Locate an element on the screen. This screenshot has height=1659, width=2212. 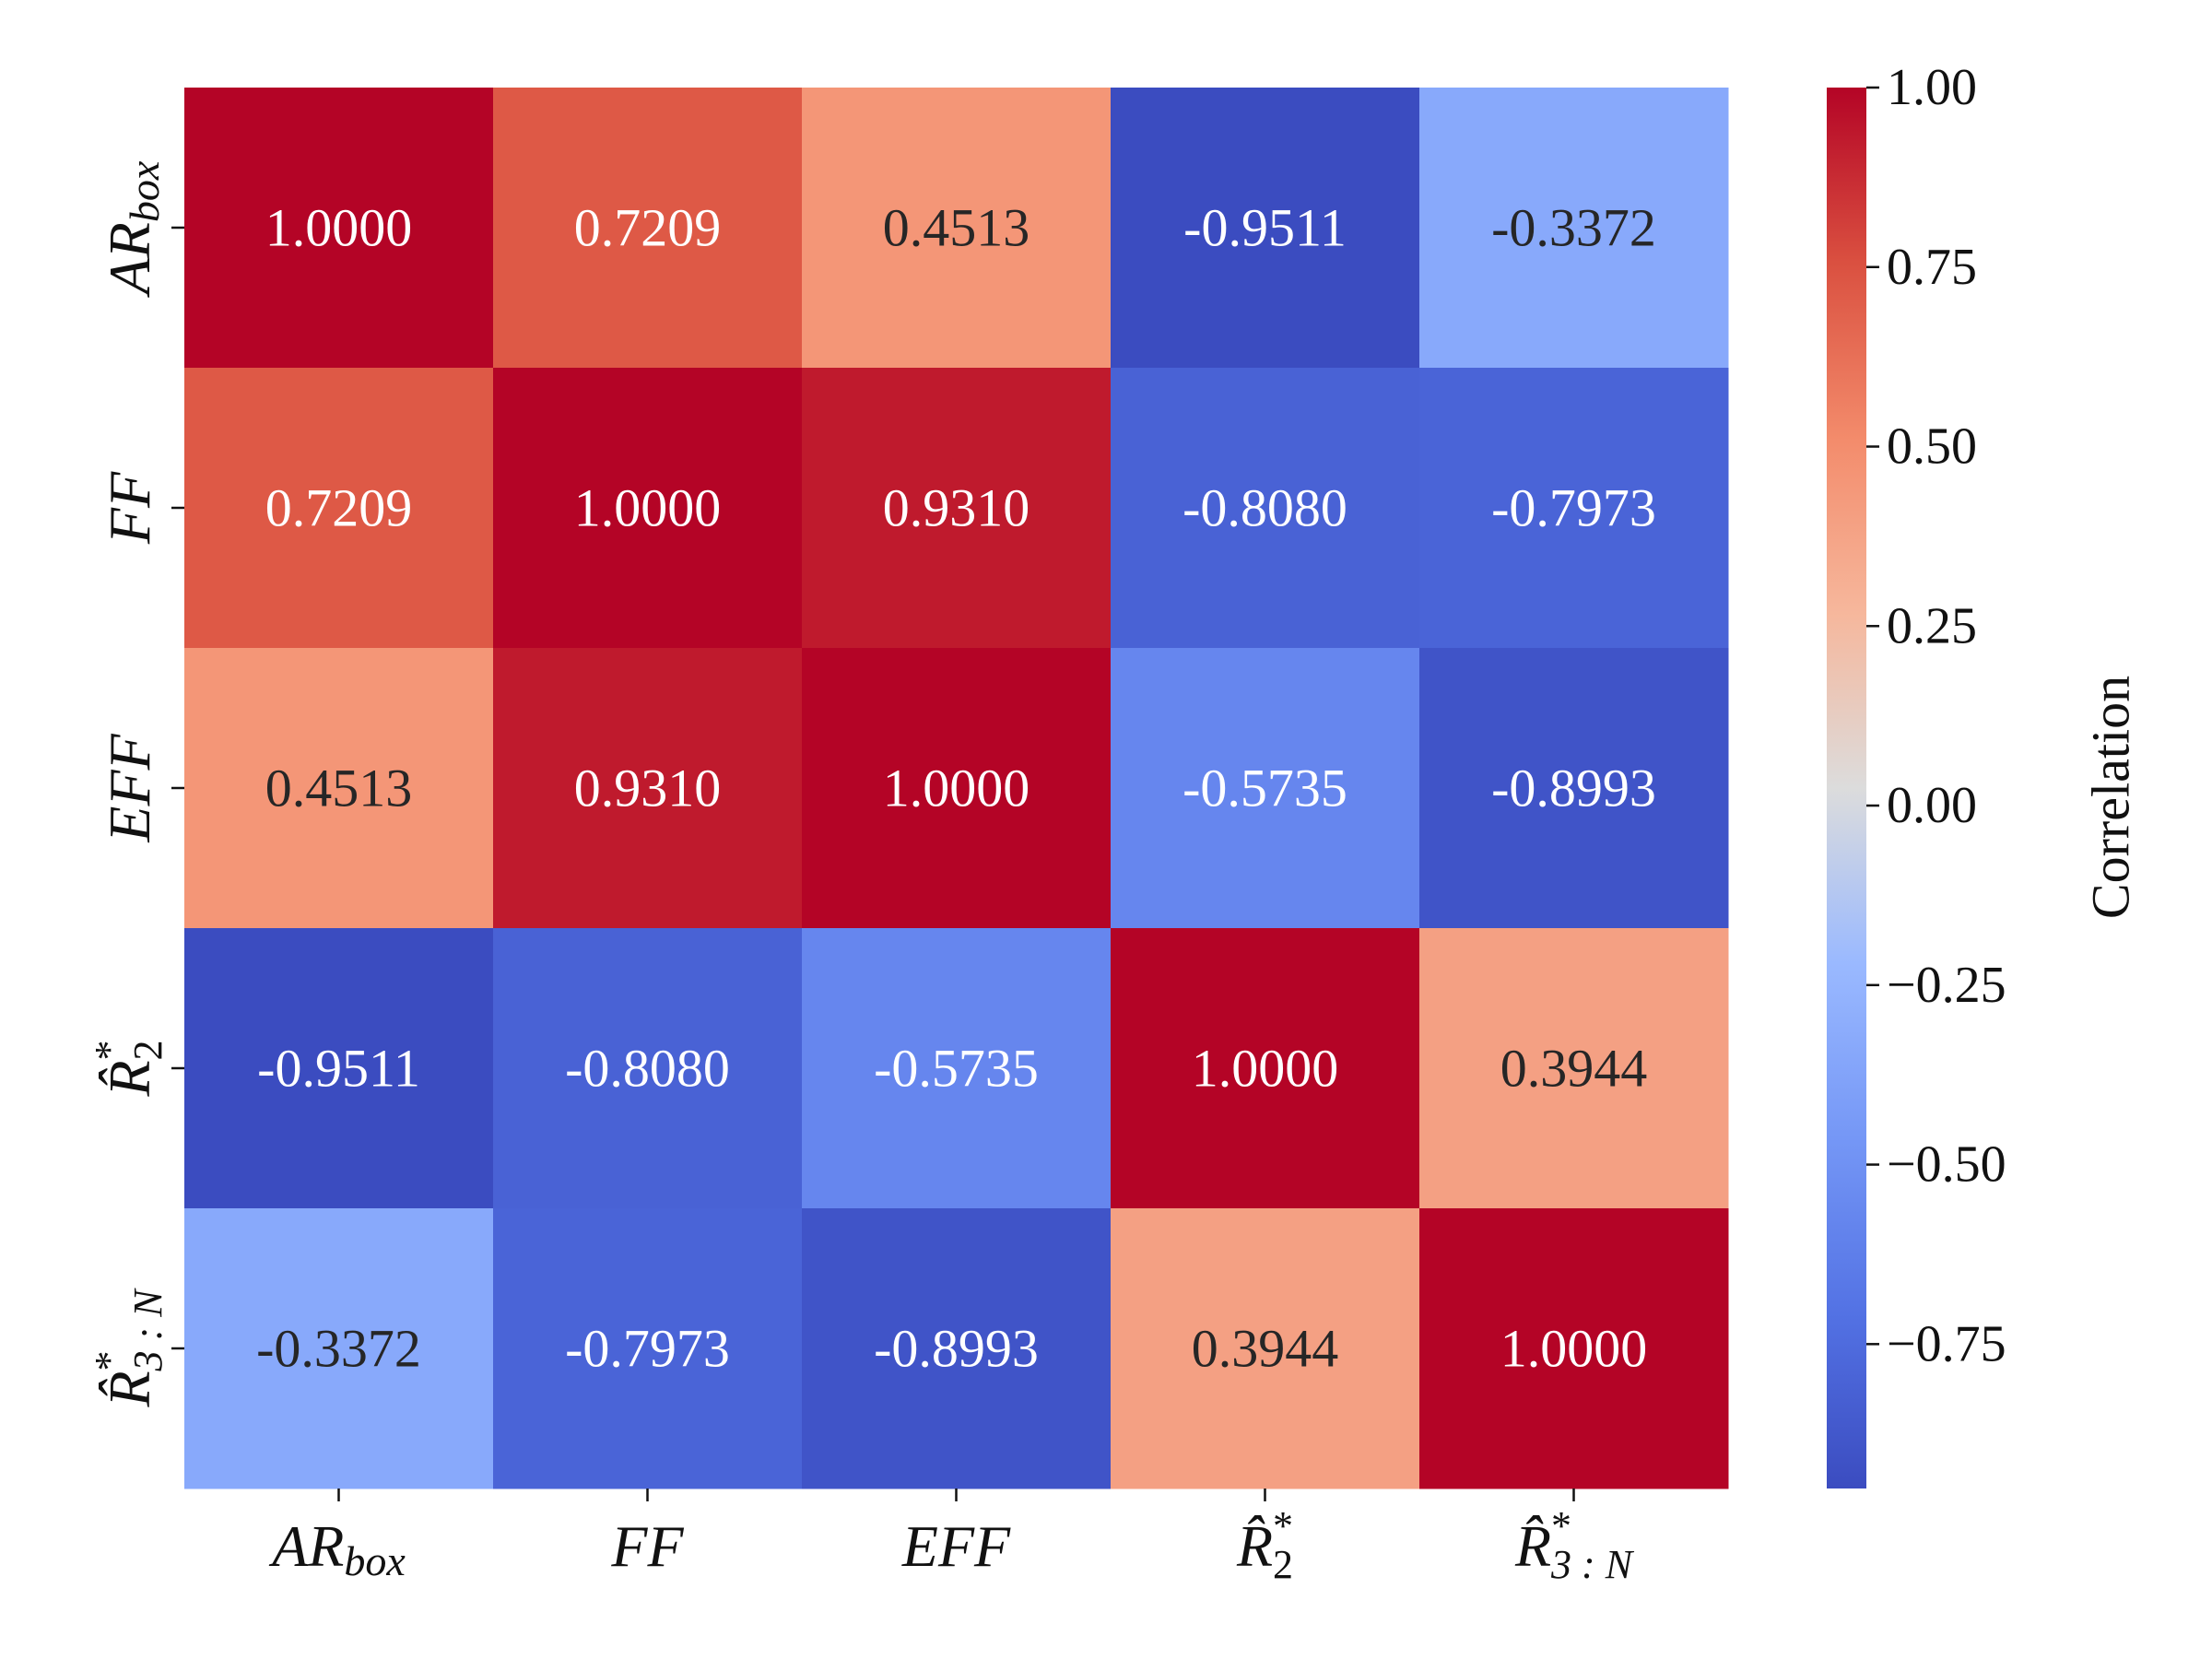
colorbar is located at coordinates (1846, 788).